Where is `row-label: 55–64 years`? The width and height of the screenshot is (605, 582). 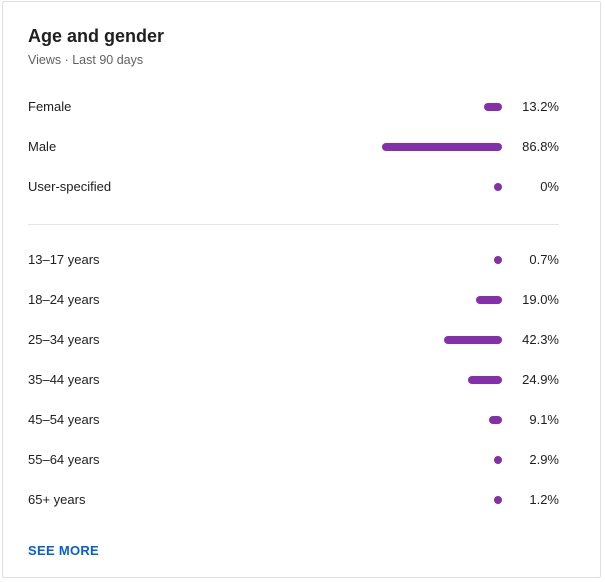
row-label: 55–64 years is located at coordinates (64, 459).